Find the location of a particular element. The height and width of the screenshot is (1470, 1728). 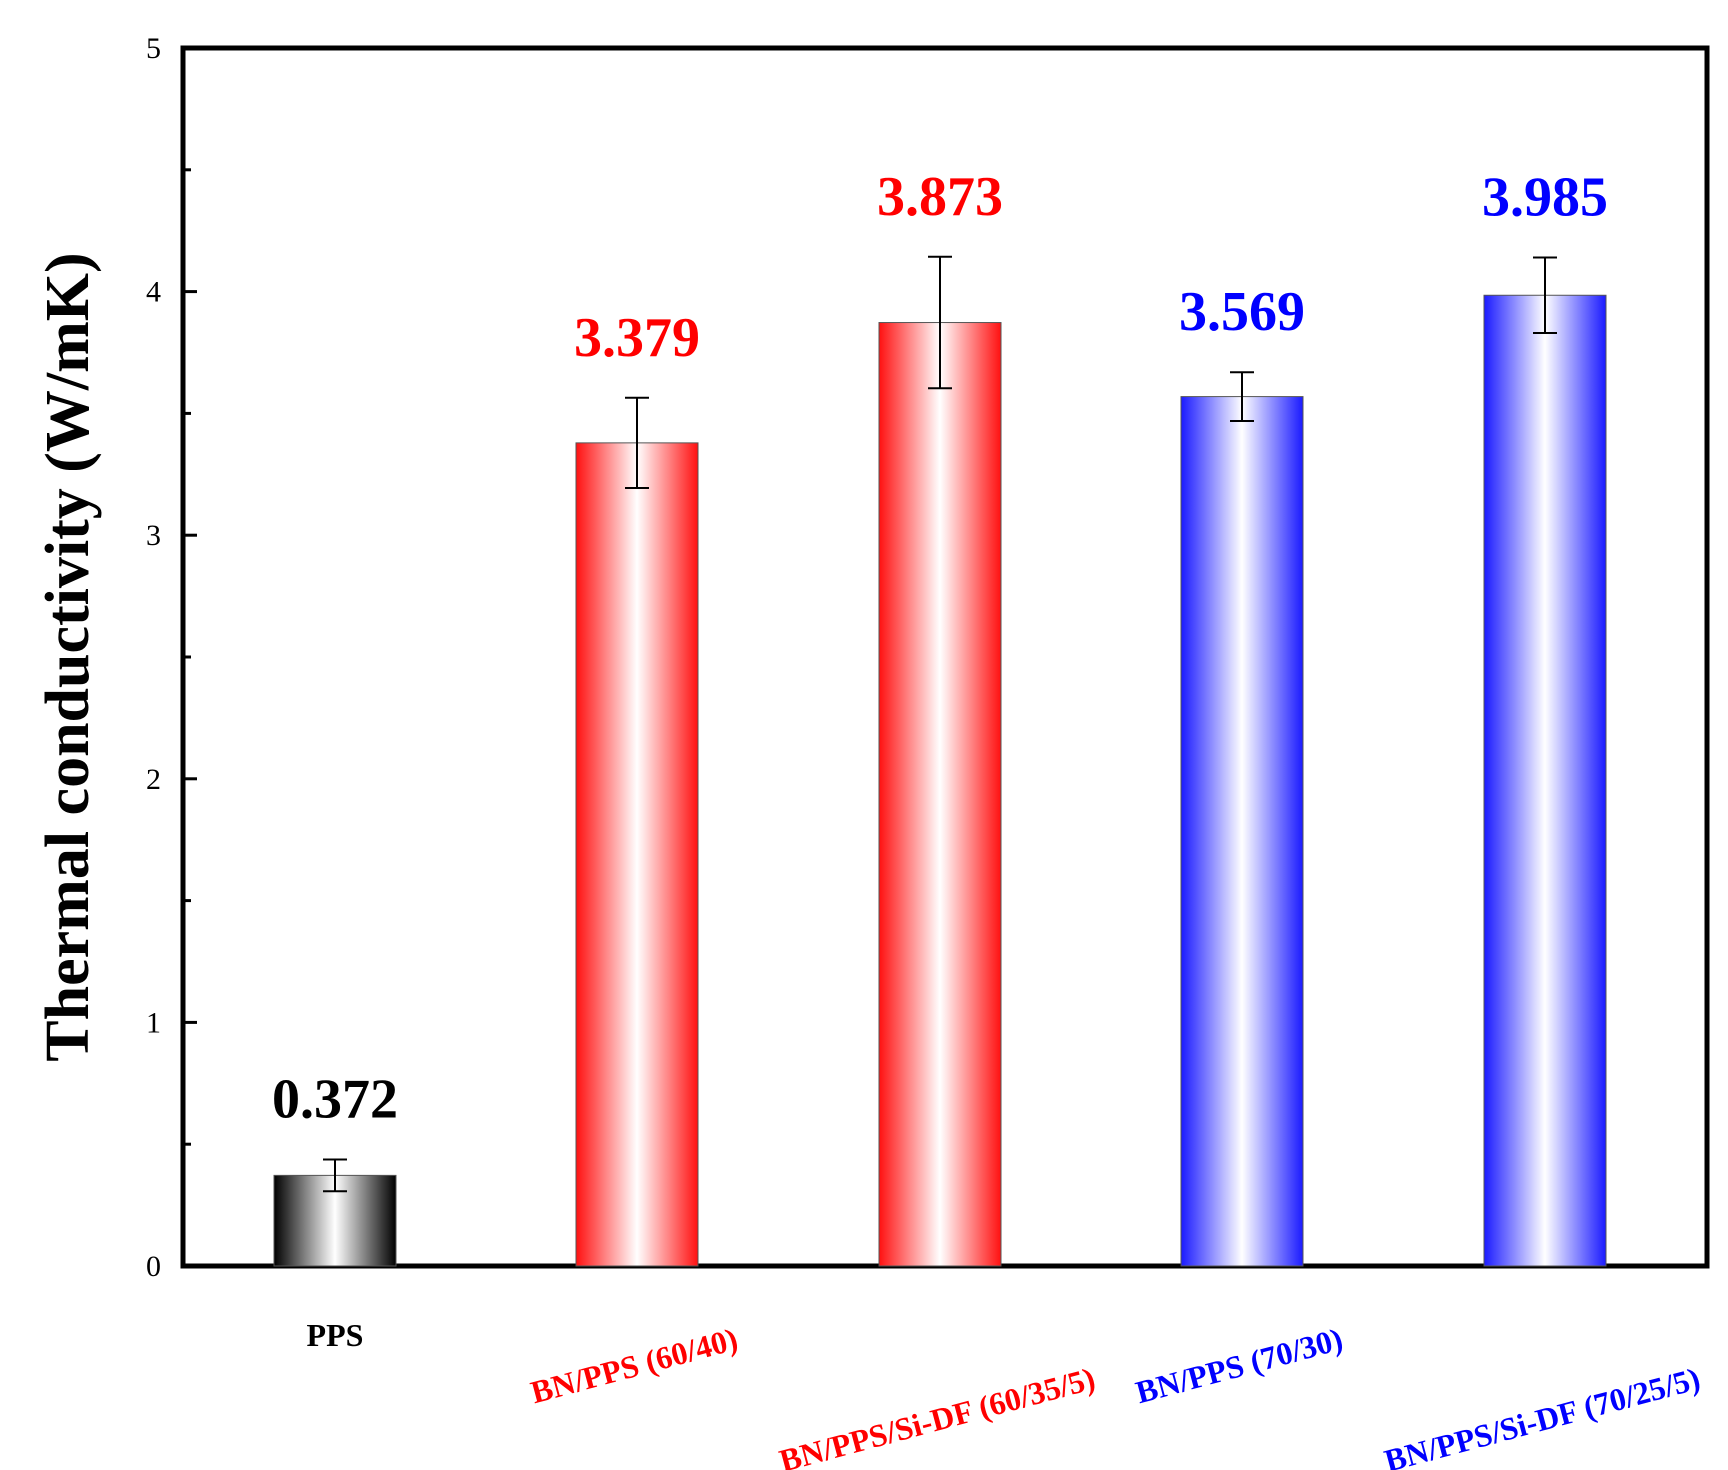

y-tick-label: 5 is located at coordinates (153, 48).